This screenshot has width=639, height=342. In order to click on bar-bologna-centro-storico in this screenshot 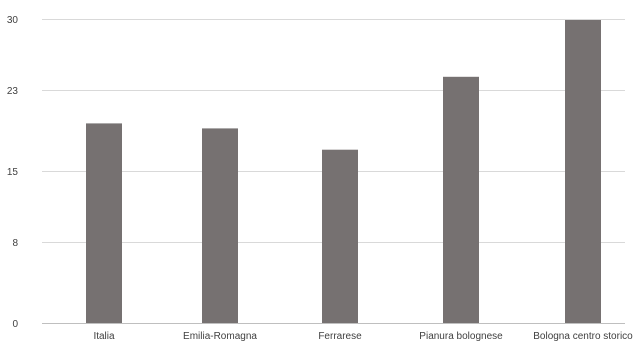, I will do `click(583, 171)`.